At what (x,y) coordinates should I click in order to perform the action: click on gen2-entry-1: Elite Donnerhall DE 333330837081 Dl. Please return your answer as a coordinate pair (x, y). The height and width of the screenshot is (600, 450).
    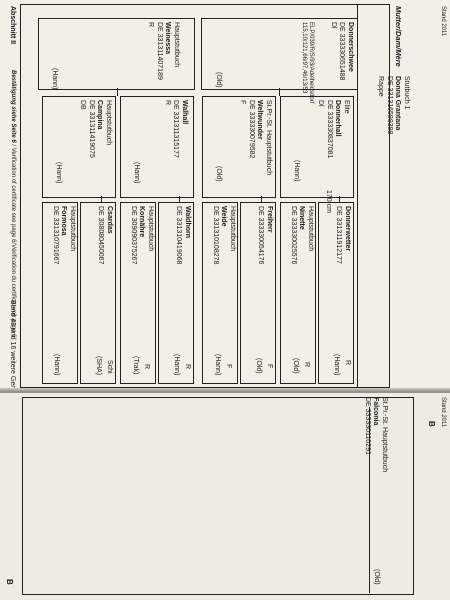
    Looking at the image, I should click on (333, 147).